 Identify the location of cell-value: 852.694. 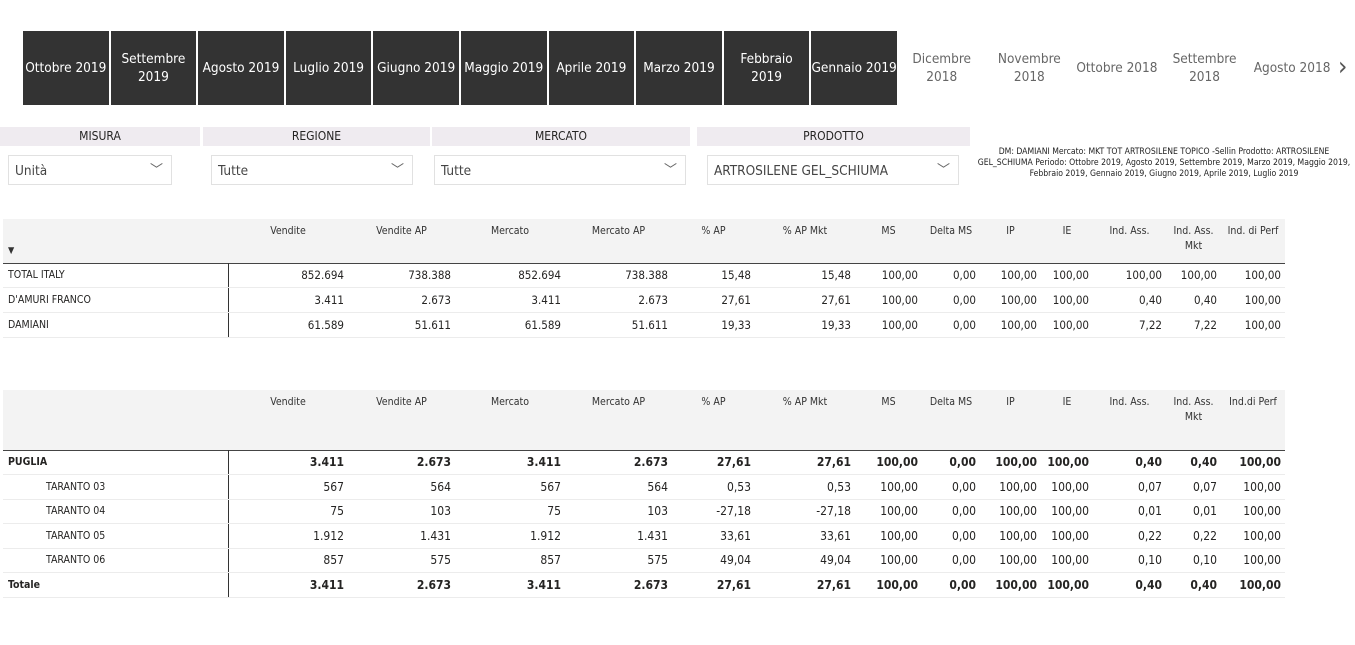
(288, 276).